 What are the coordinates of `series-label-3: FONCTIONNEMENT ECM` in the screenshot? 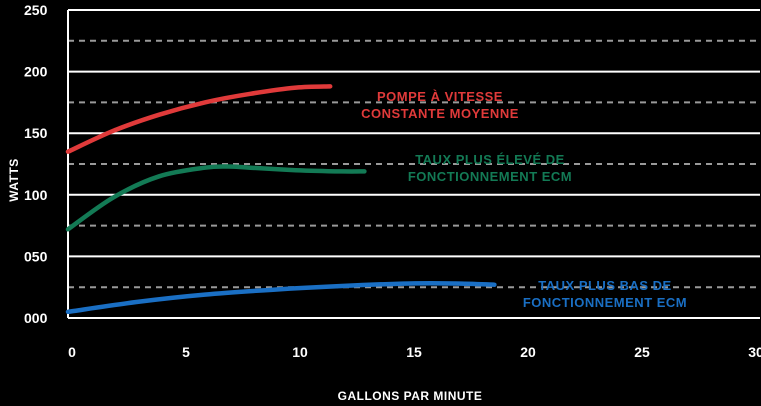 It's located at (605, 302).